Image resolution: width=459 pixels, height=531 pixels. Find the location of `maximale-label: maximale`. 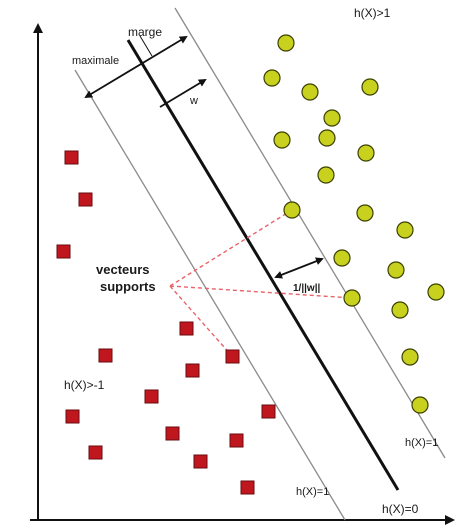

maximale-label: maximale is located at coordinates (95, 61).